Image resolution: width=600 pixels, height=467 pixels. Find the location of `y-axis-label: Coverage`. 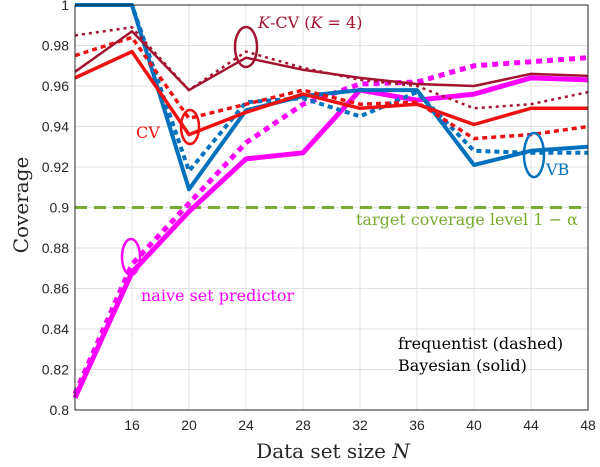

y-axis-label: Coverage is located at coordinates (21, 205).